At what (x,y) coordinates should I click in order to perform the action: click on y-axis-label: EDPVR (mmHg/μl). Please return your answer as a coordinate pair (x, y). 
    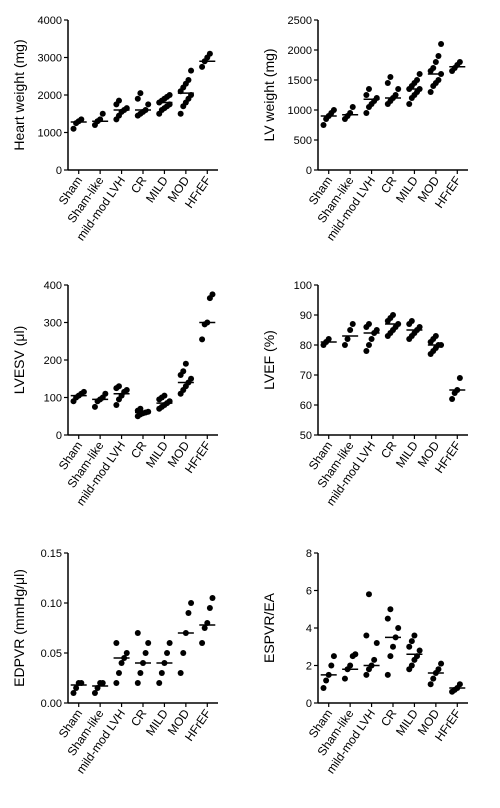
    Looking at the image, I should click on (19, 628).